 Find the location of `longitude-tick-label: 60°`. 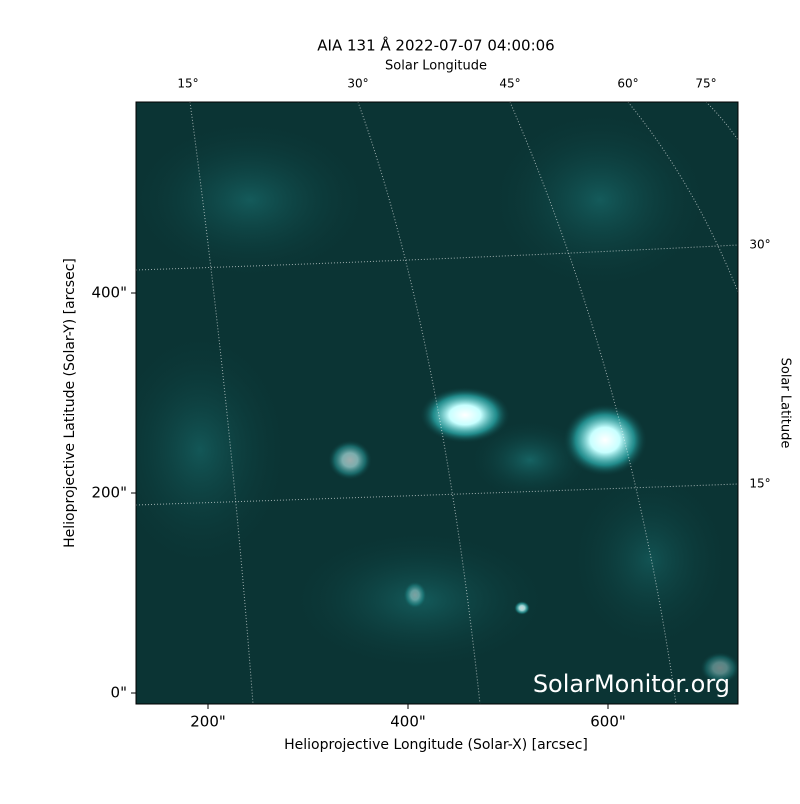

longitude-tick-label: 60° is located at coordinates (627, 84).